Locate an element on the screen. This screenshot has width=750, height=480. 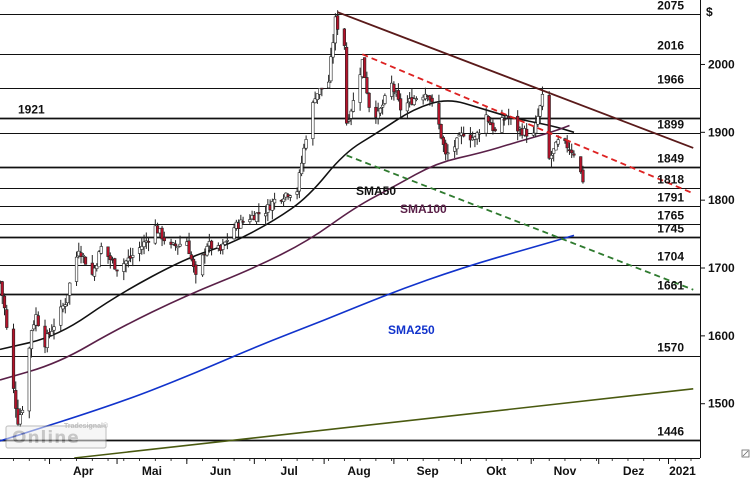
x-tick-label: Nov is located at coordinates (565, 471).